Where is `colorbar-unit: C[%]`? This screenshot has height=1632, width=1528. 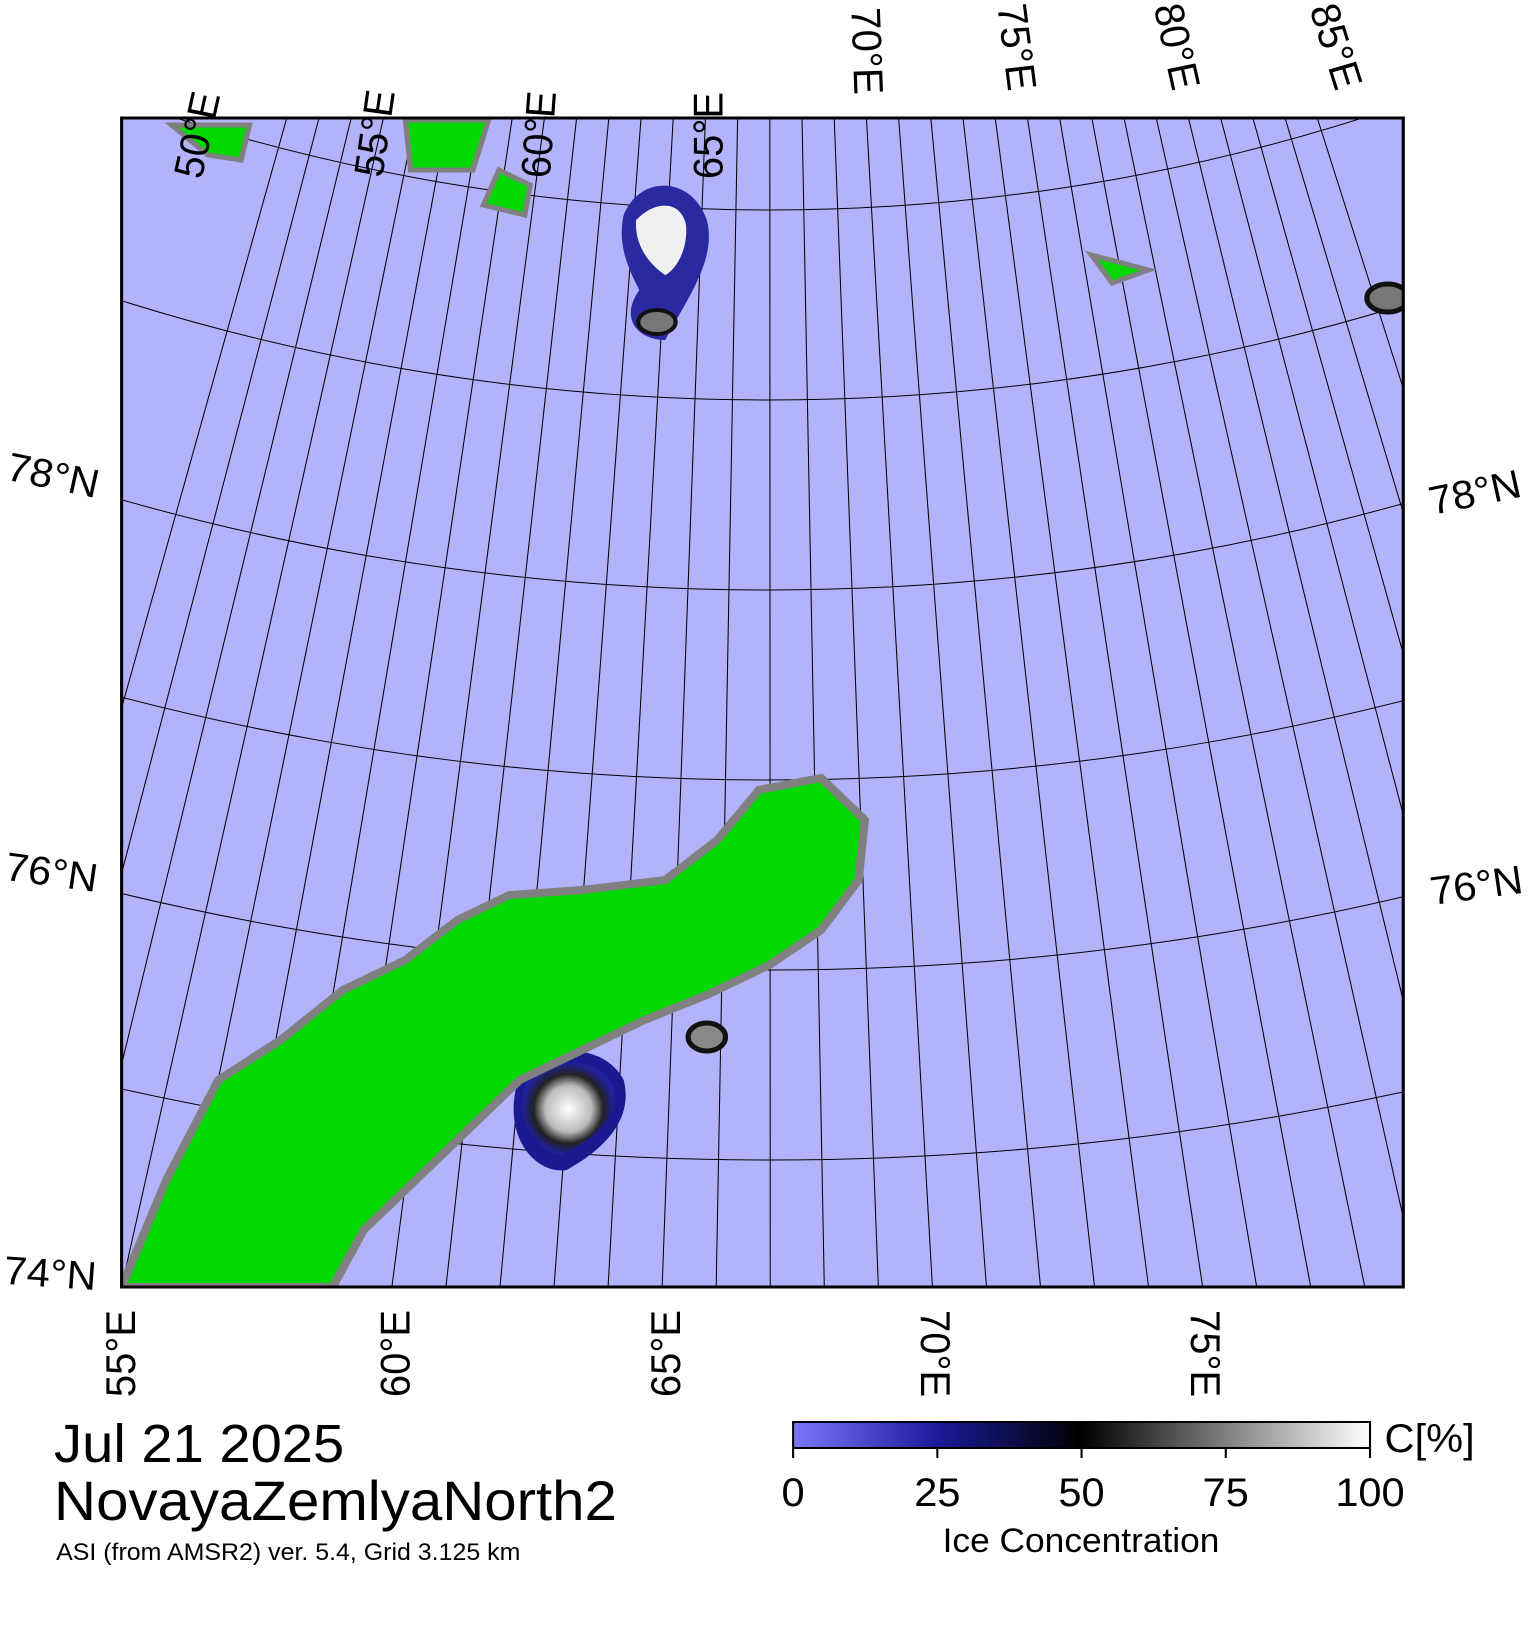 colorbar-unit: C[%] is located at coordinates (1430, 1438).